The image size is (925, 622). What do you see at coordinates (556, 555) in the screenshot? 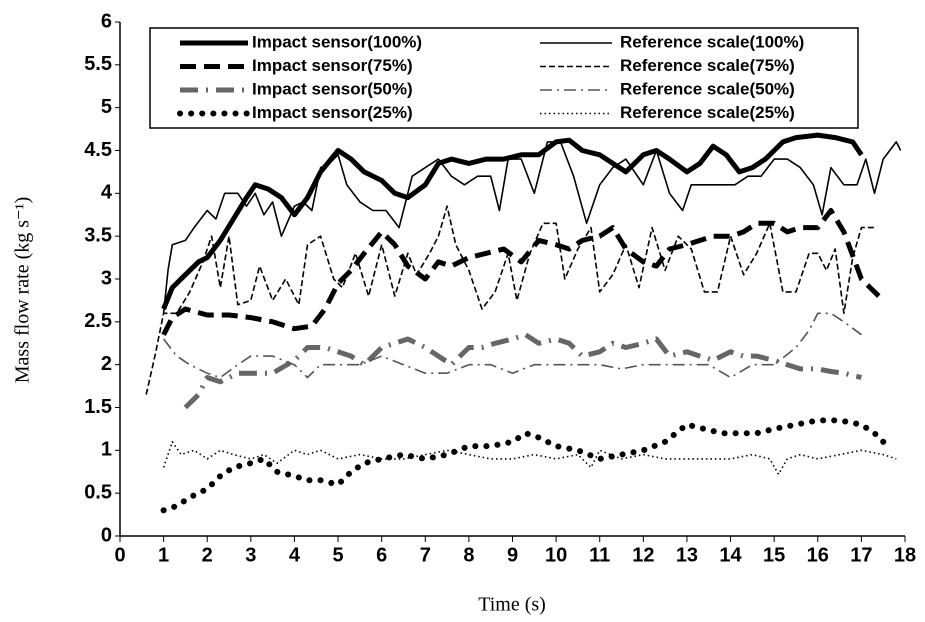
I see `x-tick-label: 10` at bounding box center [556, 555].